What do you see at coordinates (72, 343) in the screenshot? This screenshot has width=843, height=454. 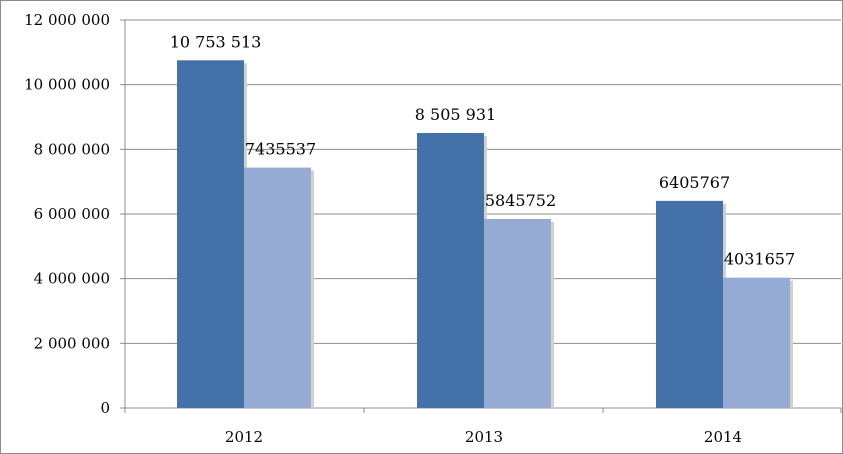 I see `y-tick-label: 2 000 000` at bounding box center [72, 343].